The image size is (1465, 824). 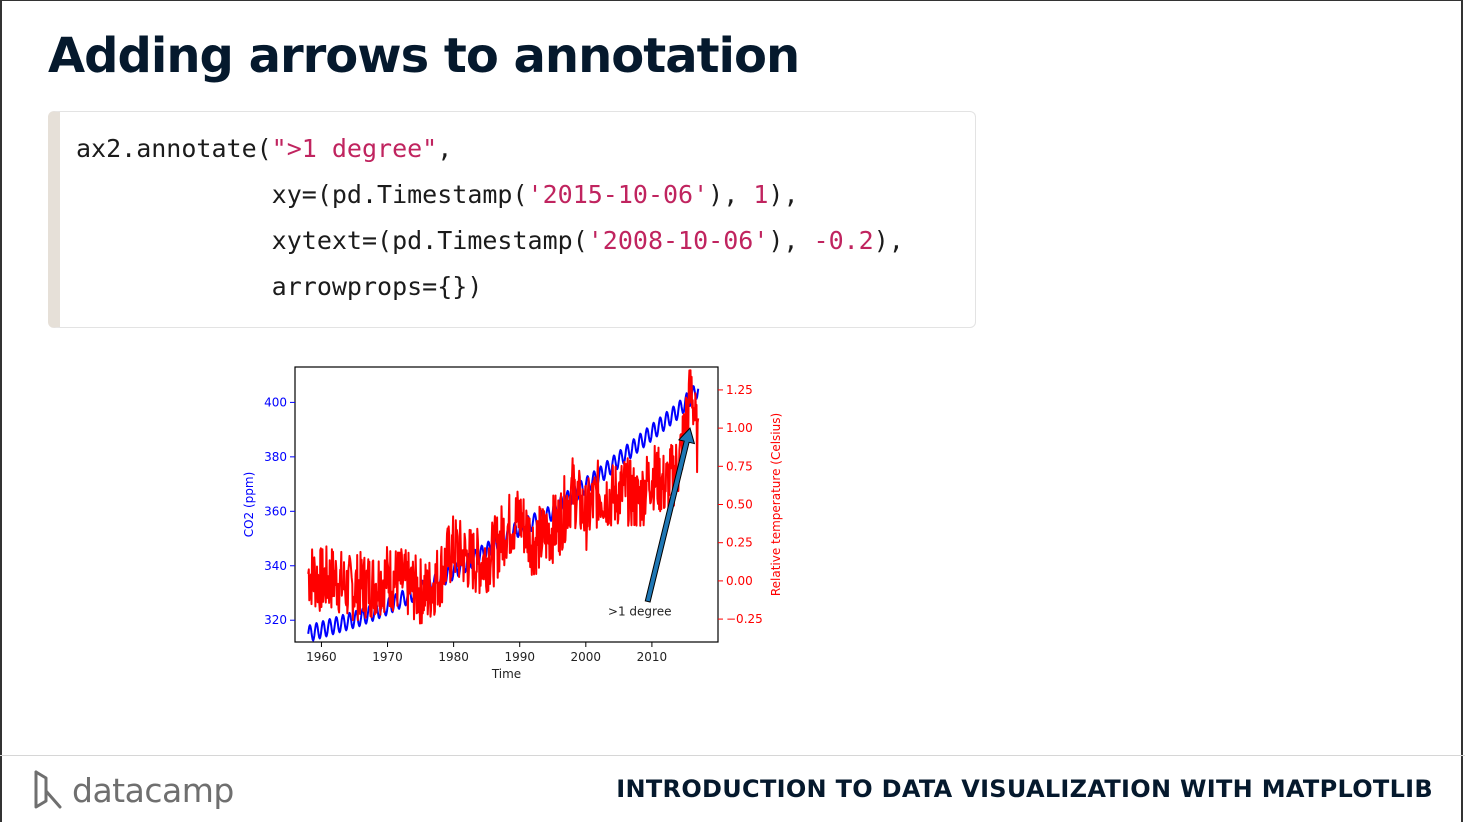 What do you see at coordinates (739, 428) in the screenshot?
I see `y-right-tick-label: 1.00` at bounding box center [739, 428].